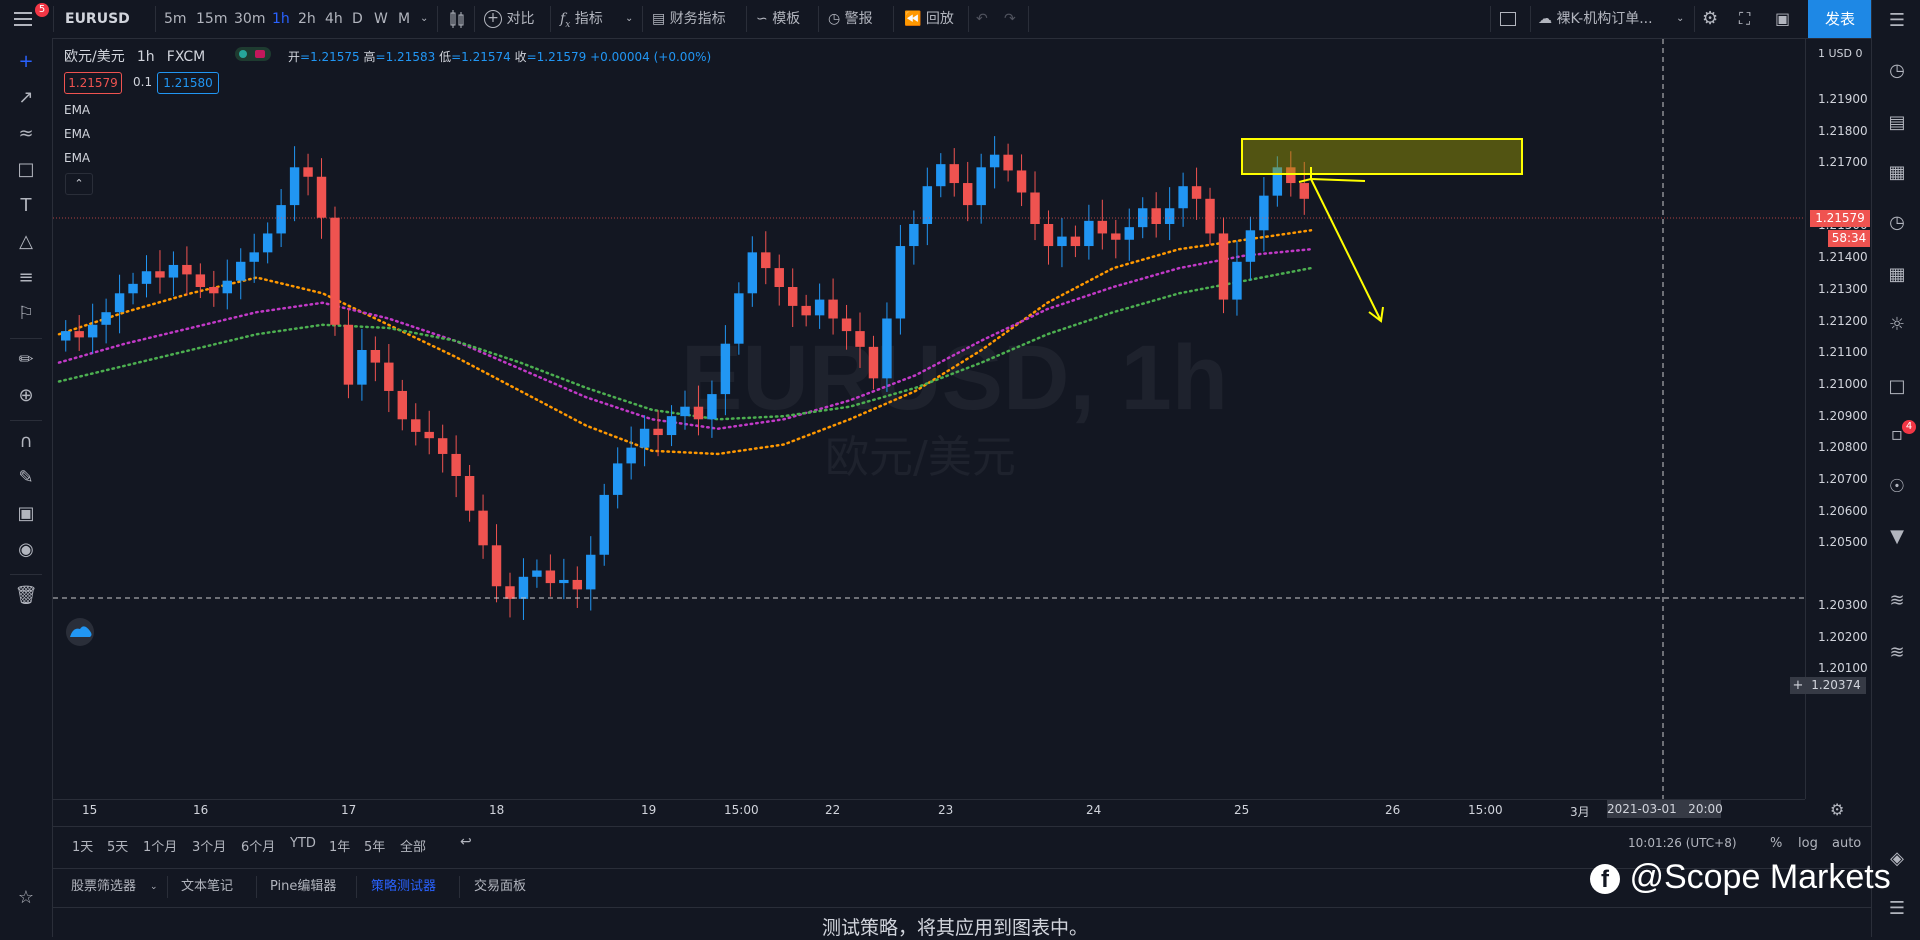 This screenshot has width=1920, height=940. I want to click on streams-icon: ☉, so click(1897, 486).